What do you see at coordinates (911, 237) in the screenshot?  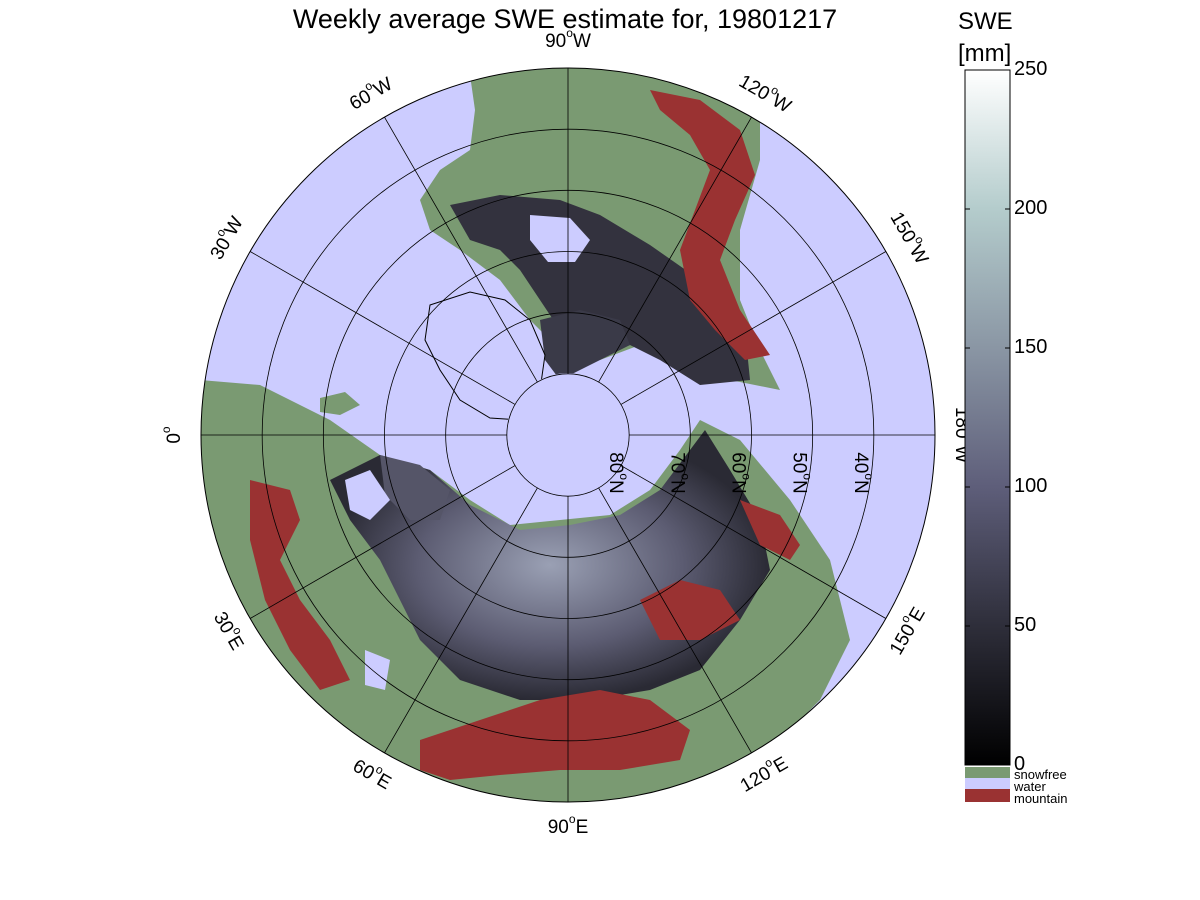 I see `longitude-label: 150oW` at bounding box center [911, 237].